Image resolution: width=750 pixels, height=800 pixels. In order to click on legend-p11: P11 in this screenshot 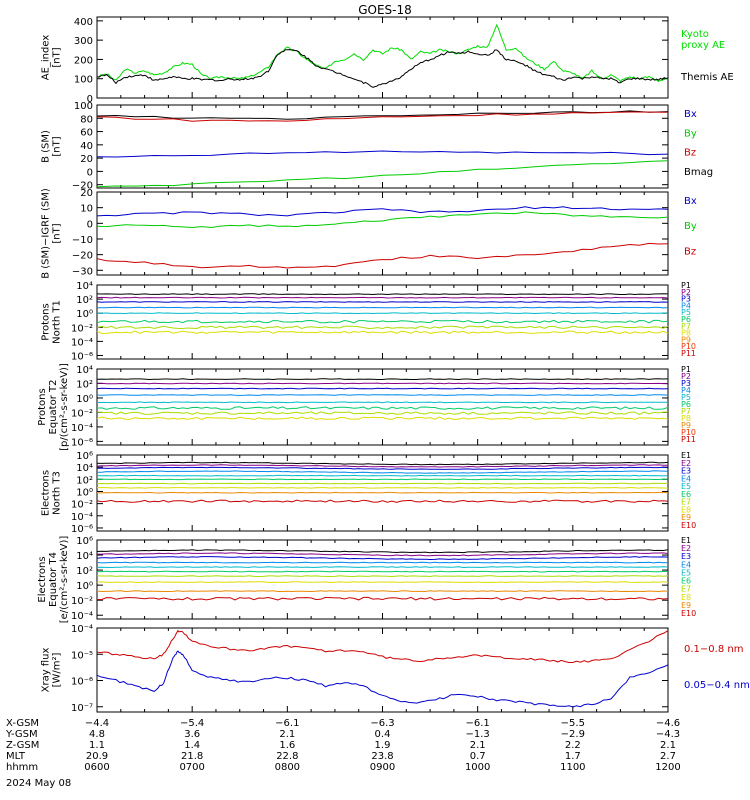, I will do `click(688, 439)`.